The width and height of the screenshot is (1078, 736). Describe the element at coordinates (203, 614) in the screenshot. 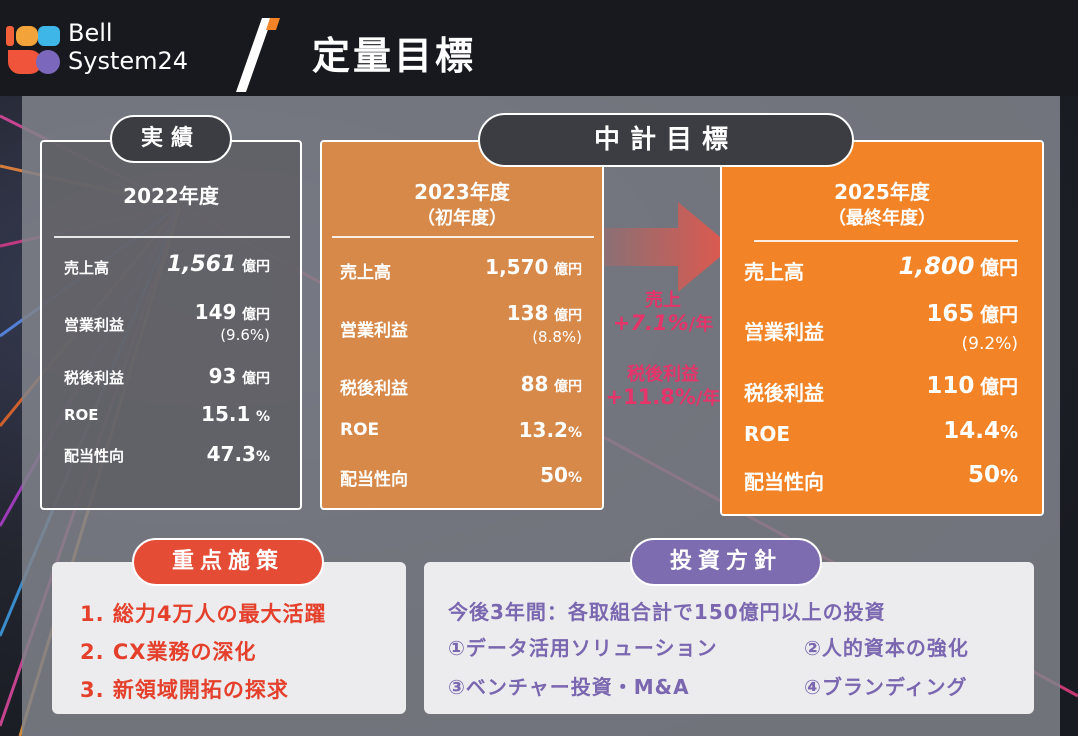

I see `priority-item: 1. 総力4万人の最大活躍` at that location.